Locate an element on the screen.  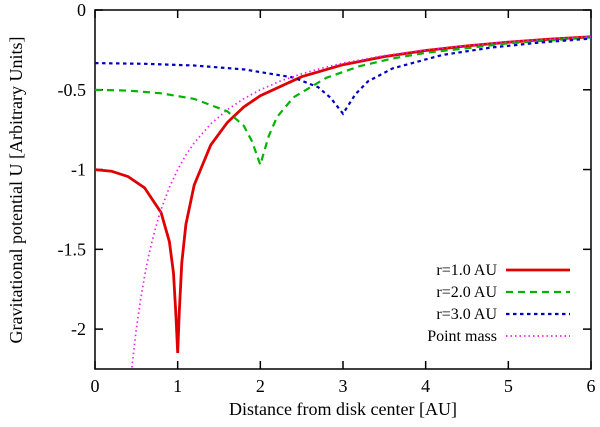
y-tick-label: 0 is located at coordinates (81, 10).